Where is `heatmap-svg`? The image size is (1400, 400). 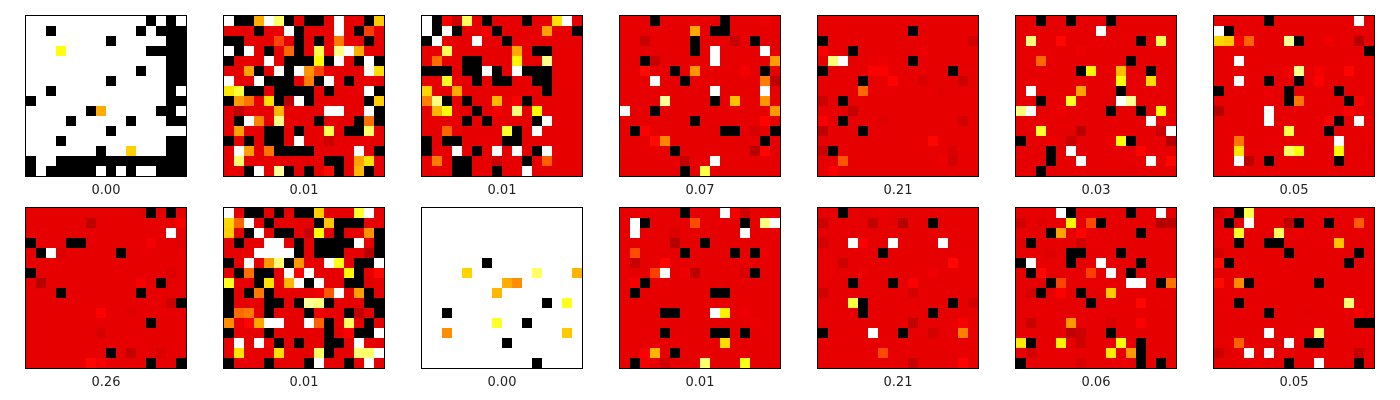 heatmap-svg is located at coordinates (1096, 288).